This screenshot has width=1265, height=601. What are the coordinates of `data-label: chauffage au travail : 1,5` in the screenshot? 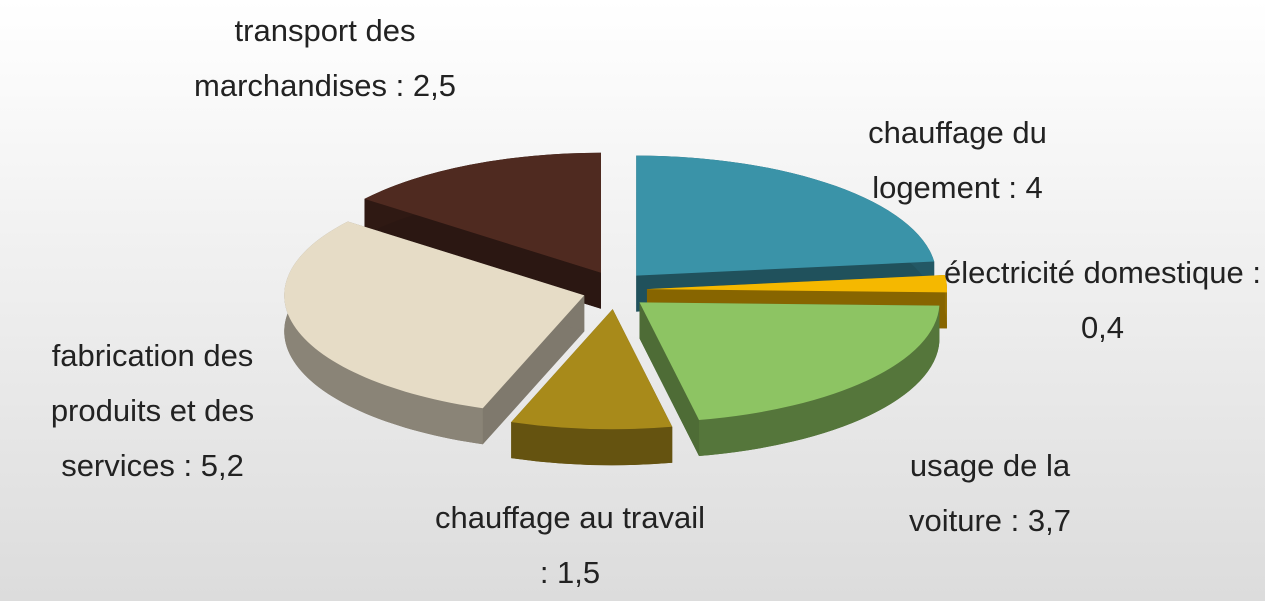 It's located at (570, 545).